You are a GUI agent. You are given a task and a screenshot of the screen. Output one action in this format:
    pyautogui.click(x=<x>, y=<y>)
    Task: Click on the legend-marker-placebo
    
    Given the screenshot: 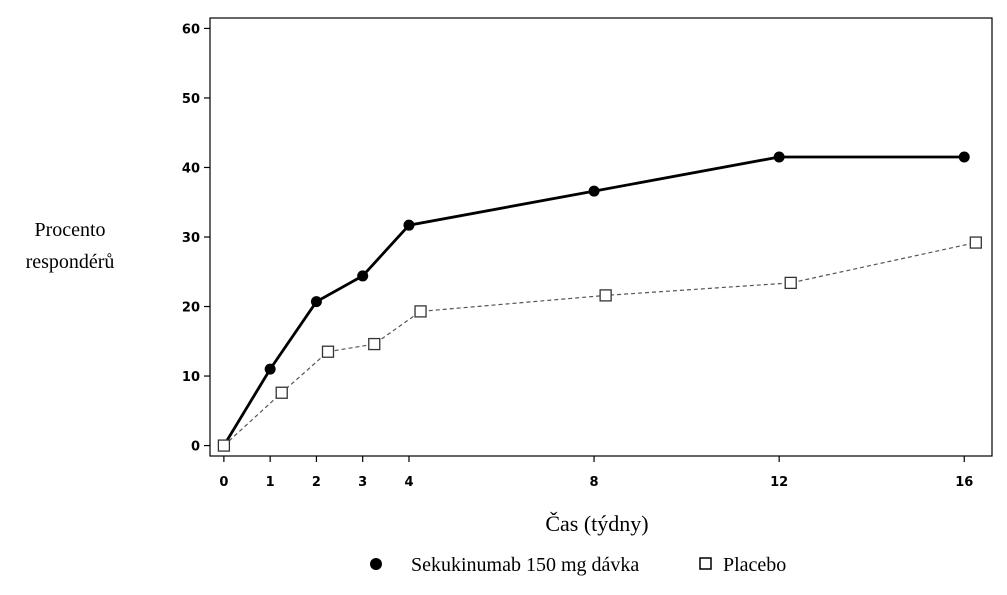 What is the action you would take?
    pyautogui.click(x=705, y=563)
    